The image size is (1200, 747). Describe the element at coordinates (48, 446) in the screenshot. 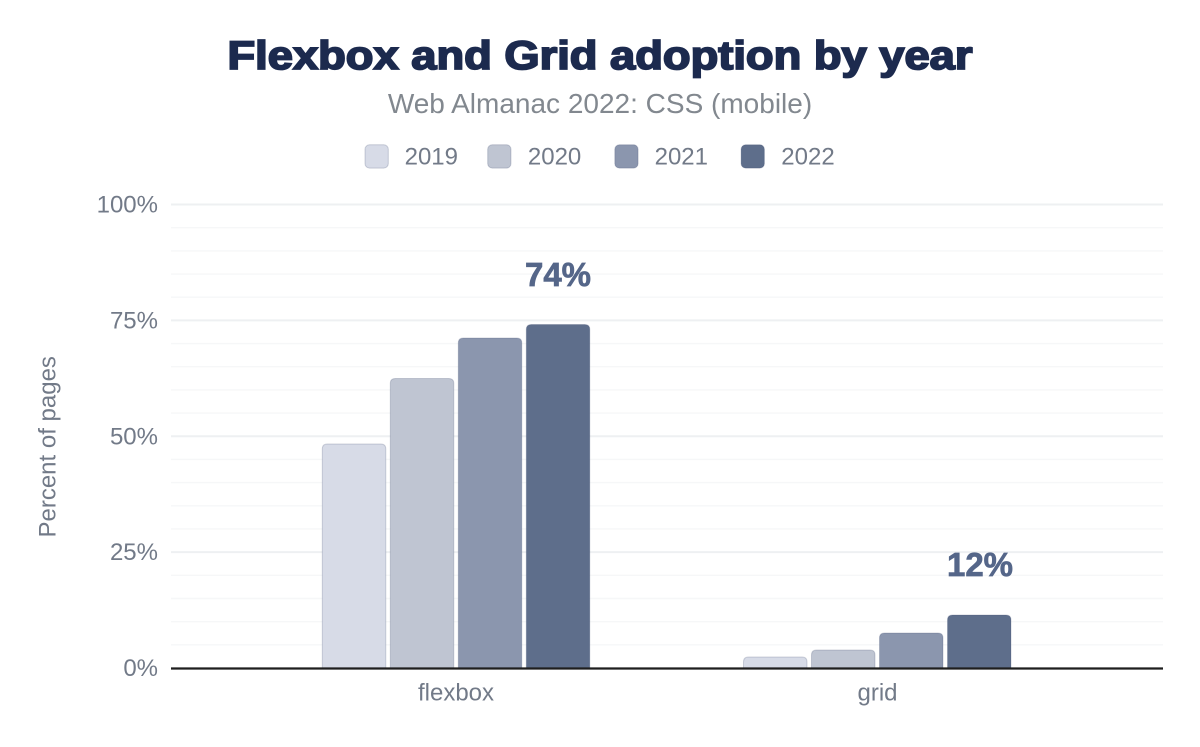

I see `svg-text: Percent of pages` at that location.